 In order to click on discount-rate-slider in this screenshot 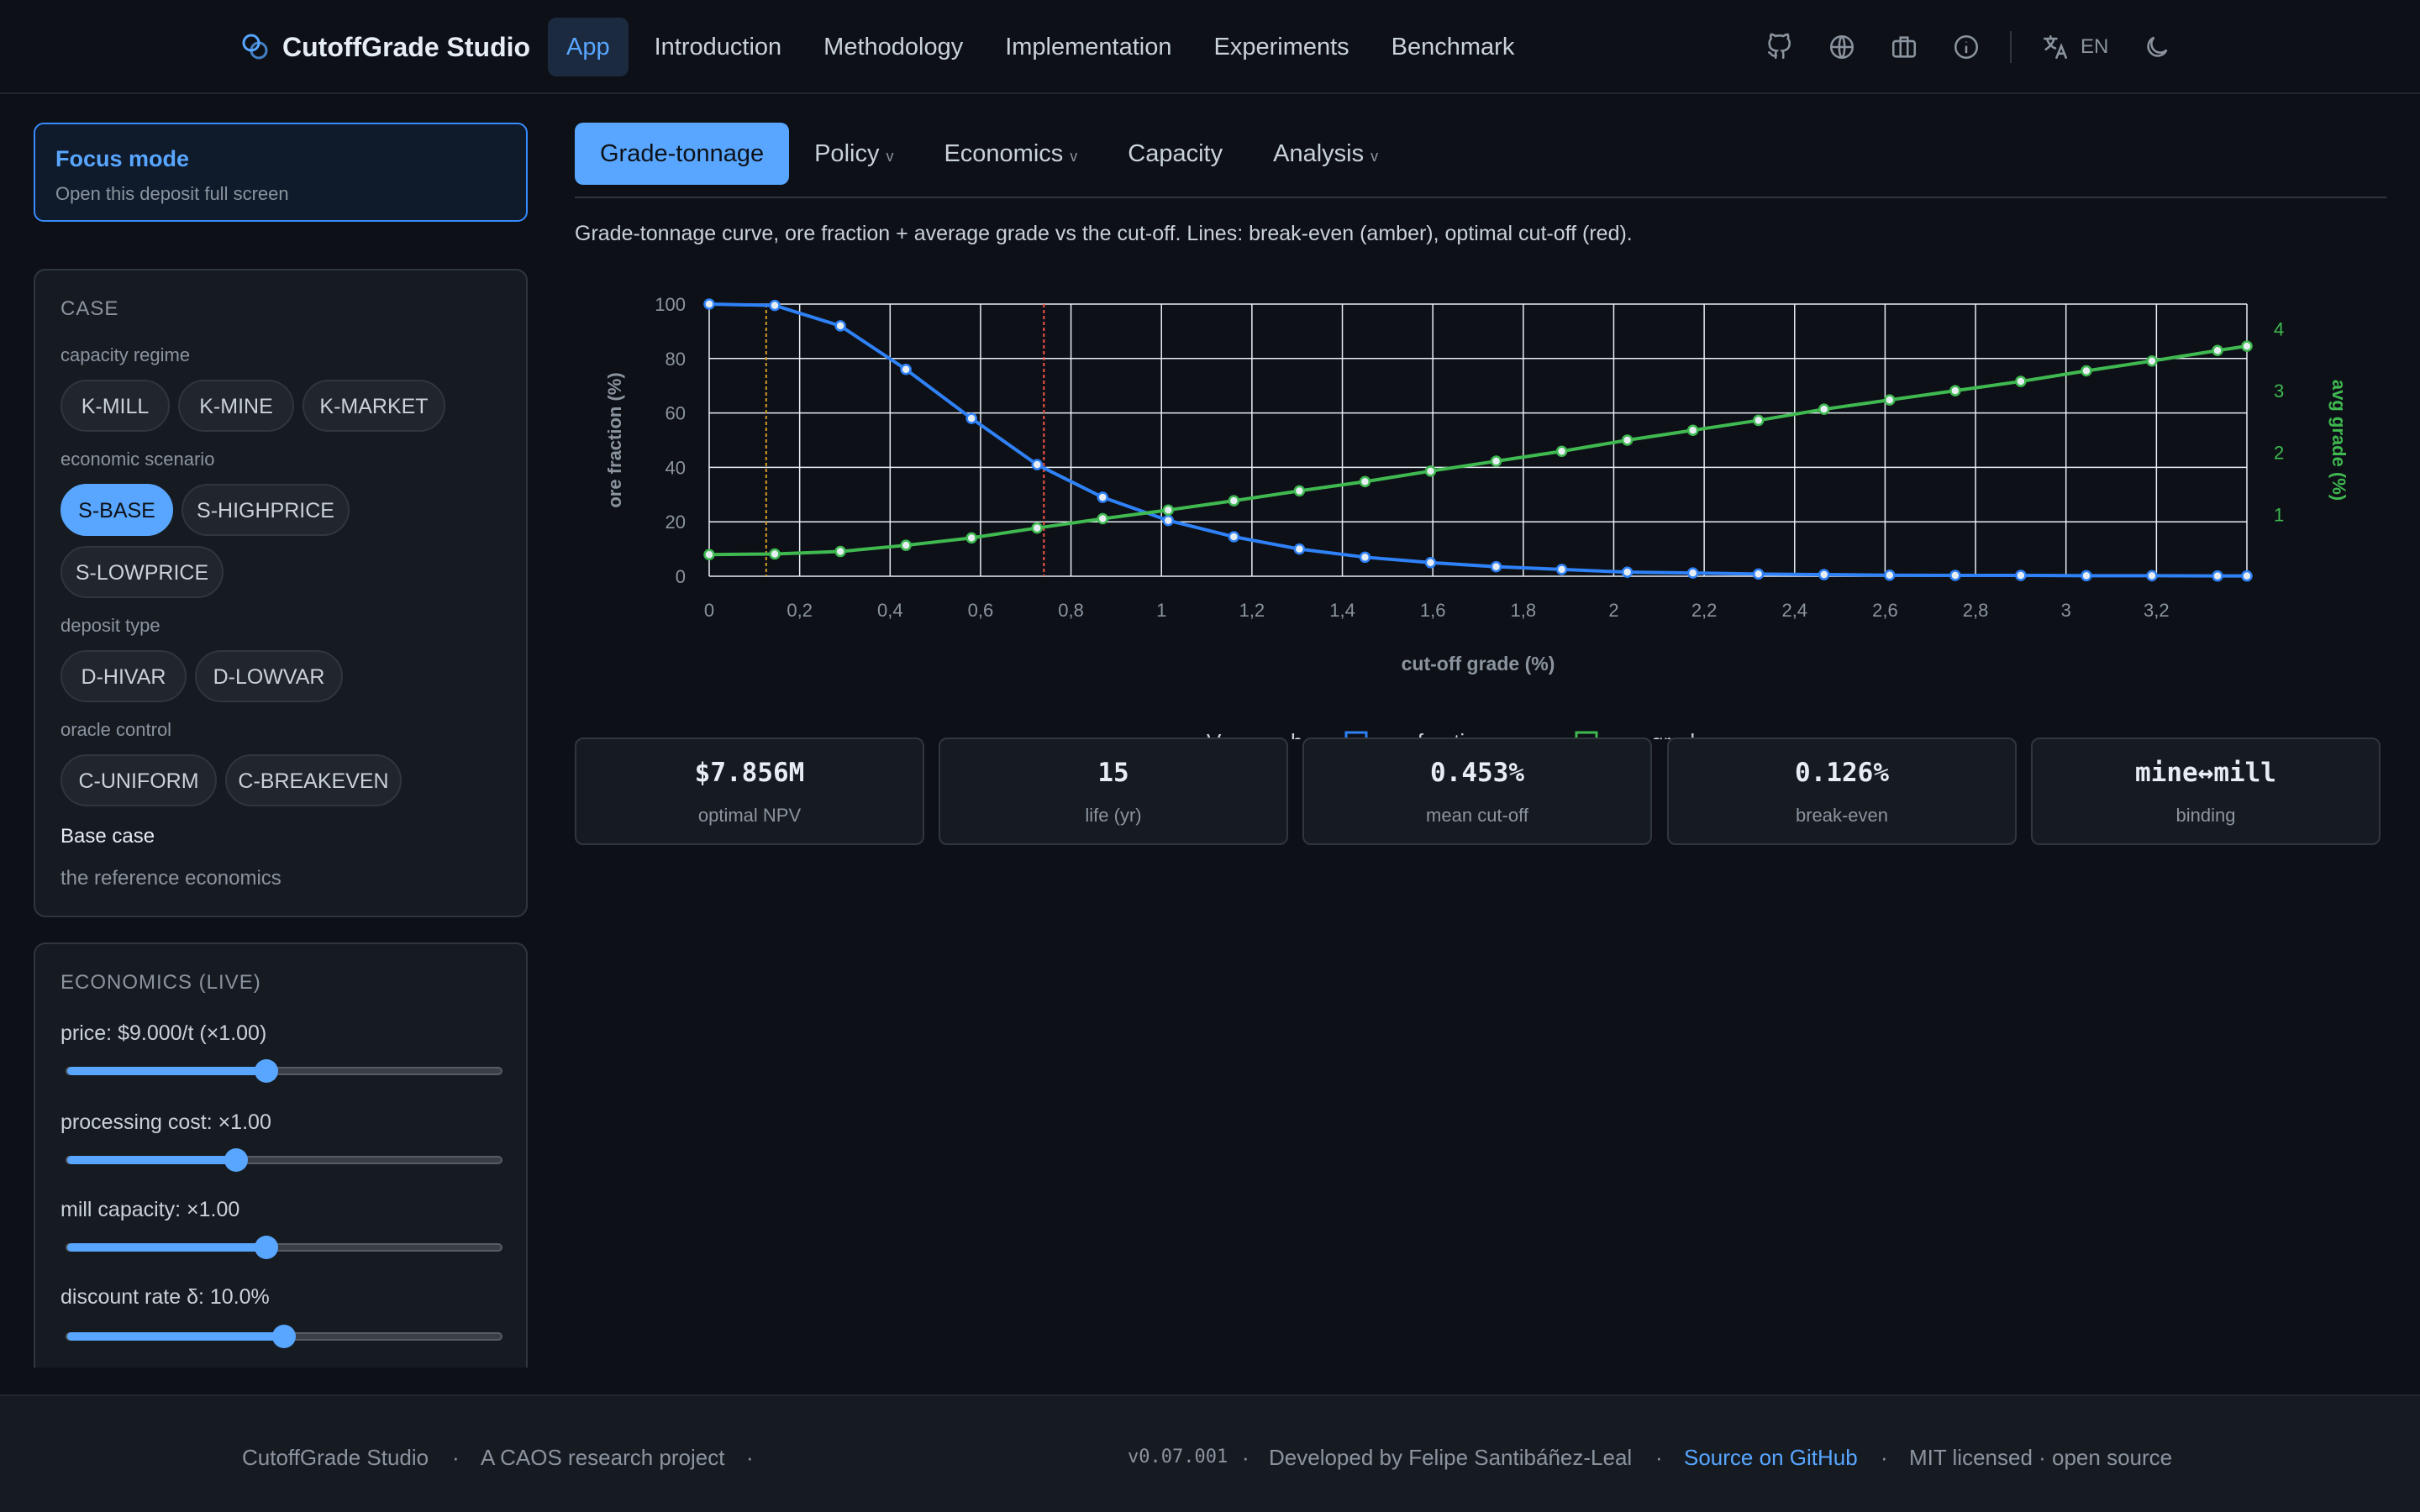, I will do `click(284, 1336)`.